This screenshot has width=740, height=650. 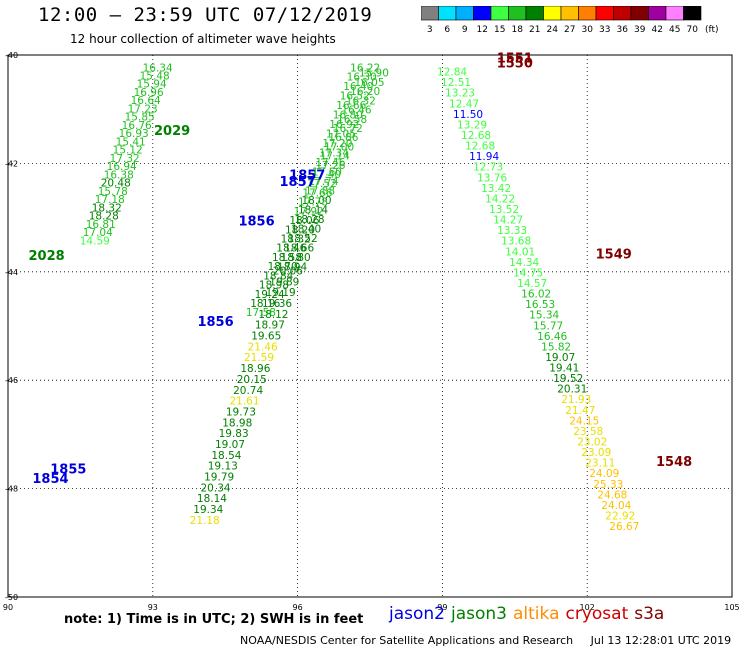 I want to click on swh-value: 18.58, so click(x=287, y=258).